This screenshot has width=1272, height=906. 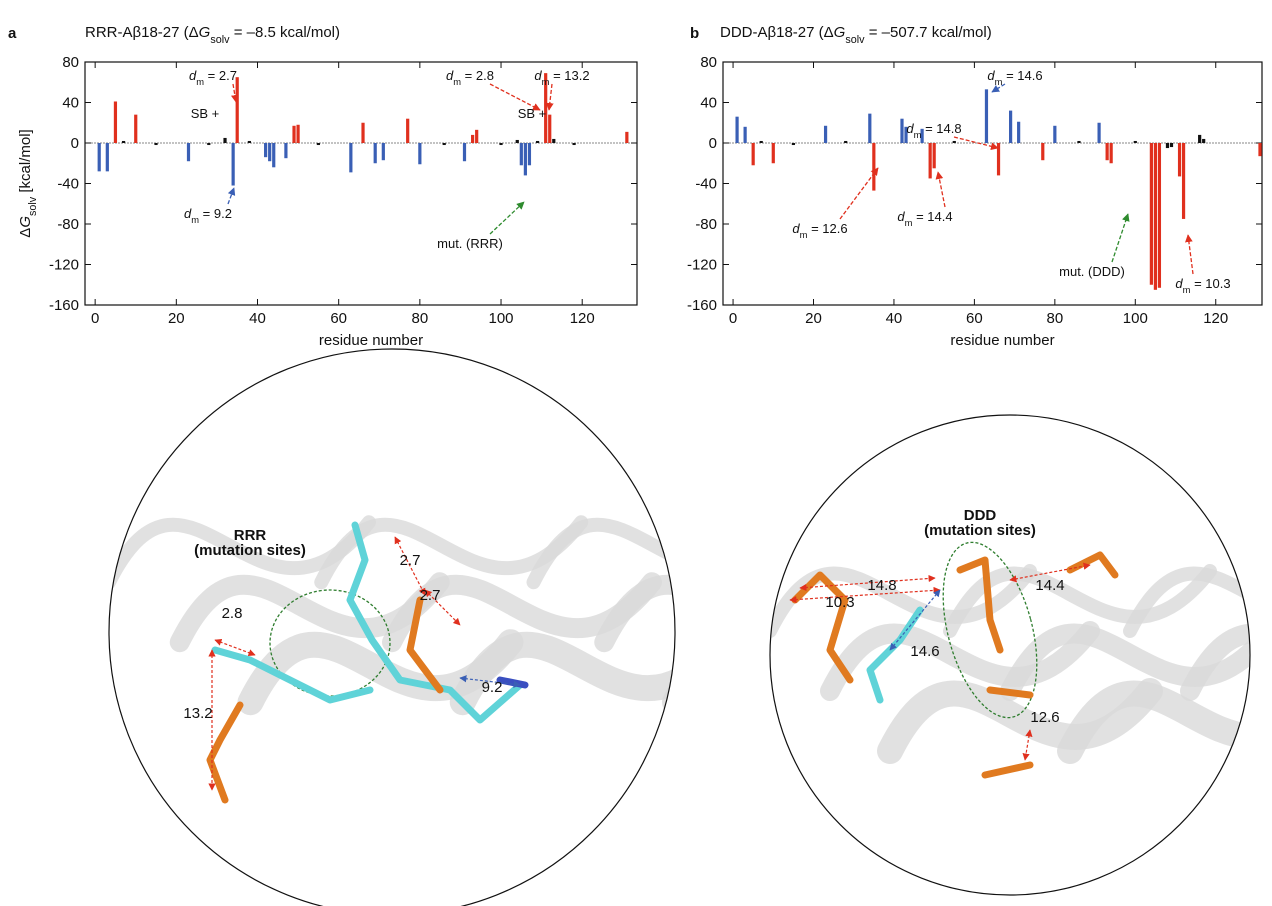 I want to click on text-segment: solv, so click(x=220, y=40).